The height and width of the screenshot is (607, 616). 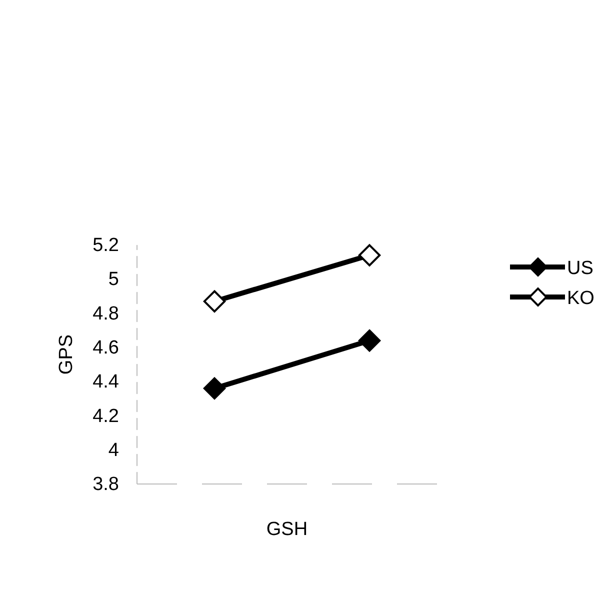 What do you see at coordinates (580, 298) in the screenshot?
I see `legend-label: KO` at bounding box center [580, 298].